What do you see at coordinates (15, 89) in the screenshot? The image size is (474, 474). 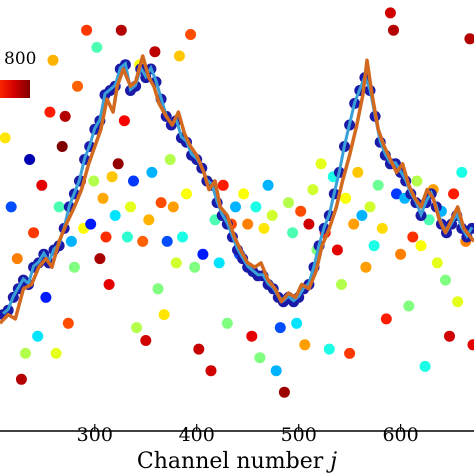 I see `colorbar-swatch` at bounding box center [15, 89].